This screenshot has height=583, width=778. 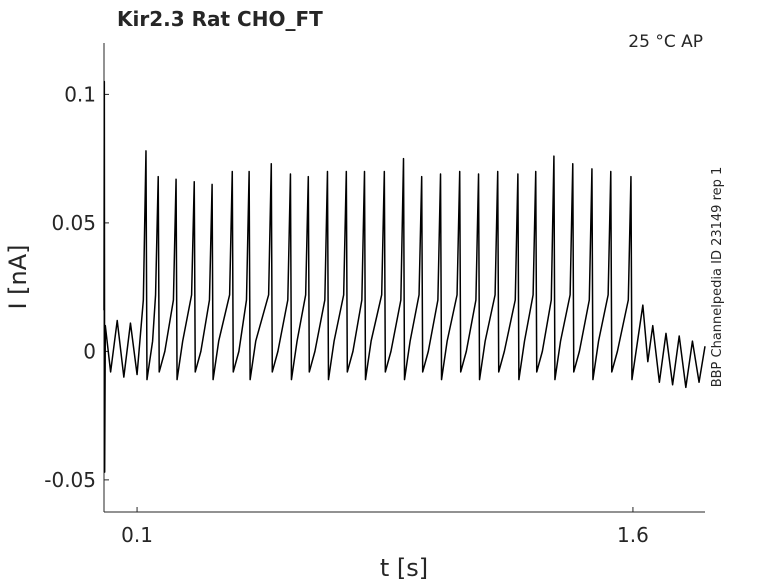 What do you see at coordinates (137, 535) in the screenshot?
I see `x-tick-label: 0.1` at bounding box center [137, 535].